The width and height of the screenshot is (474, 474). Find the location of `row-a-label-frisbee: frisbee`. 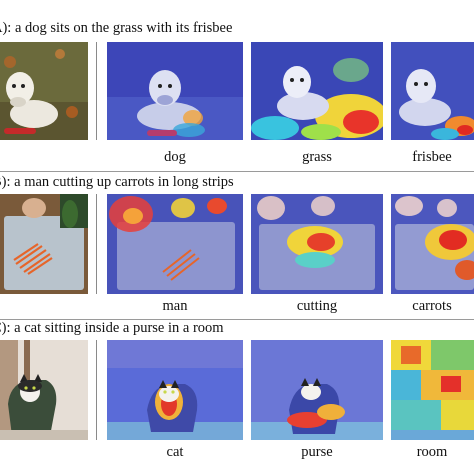

row-a-label-frisbee: frisbee is located at coordinates (432, 157).